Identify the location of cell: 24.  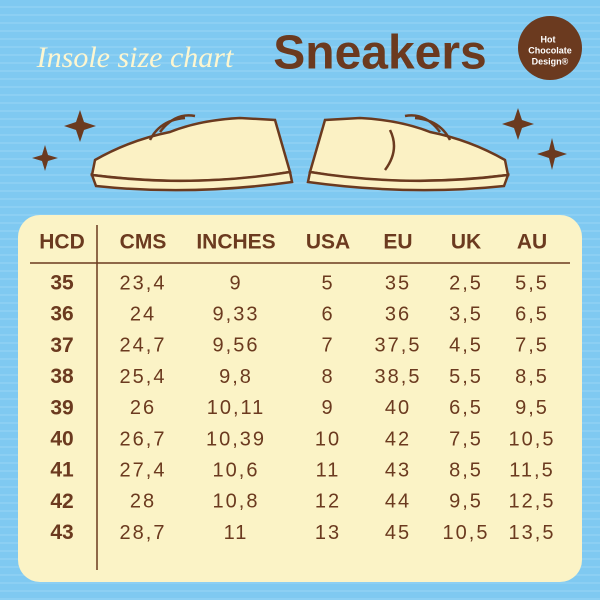
(143, 314).